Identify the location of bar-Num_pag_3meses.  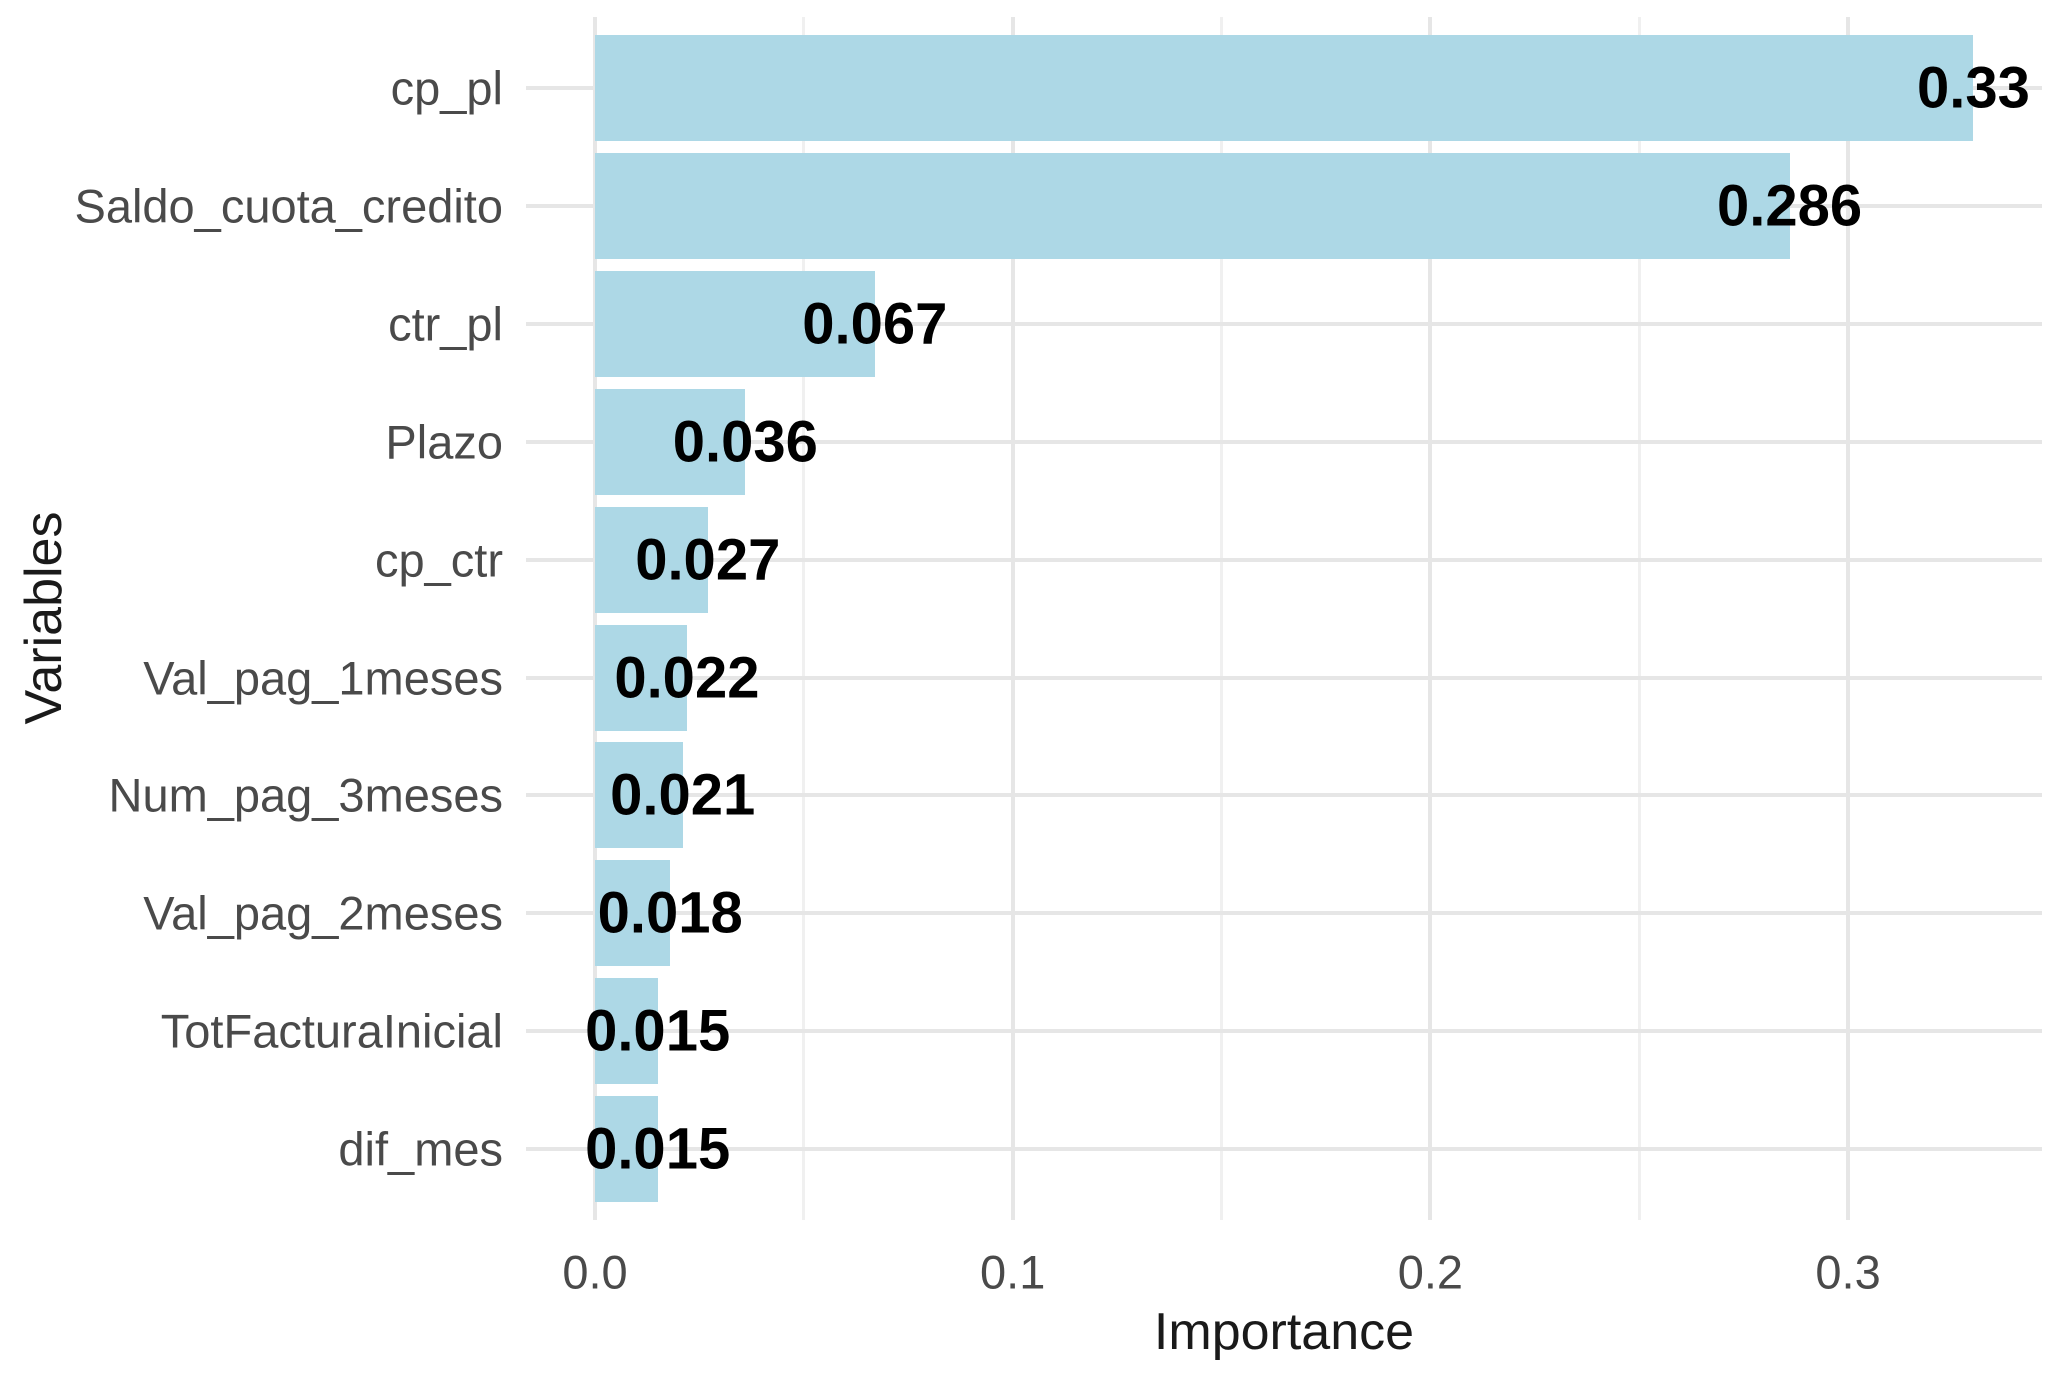
(639, 795).